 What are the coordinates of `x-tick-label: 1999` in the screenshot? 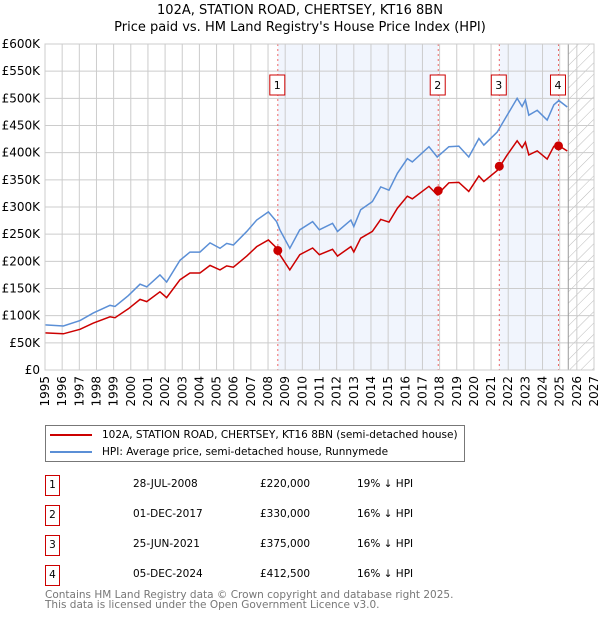 It's located at (114, 391).